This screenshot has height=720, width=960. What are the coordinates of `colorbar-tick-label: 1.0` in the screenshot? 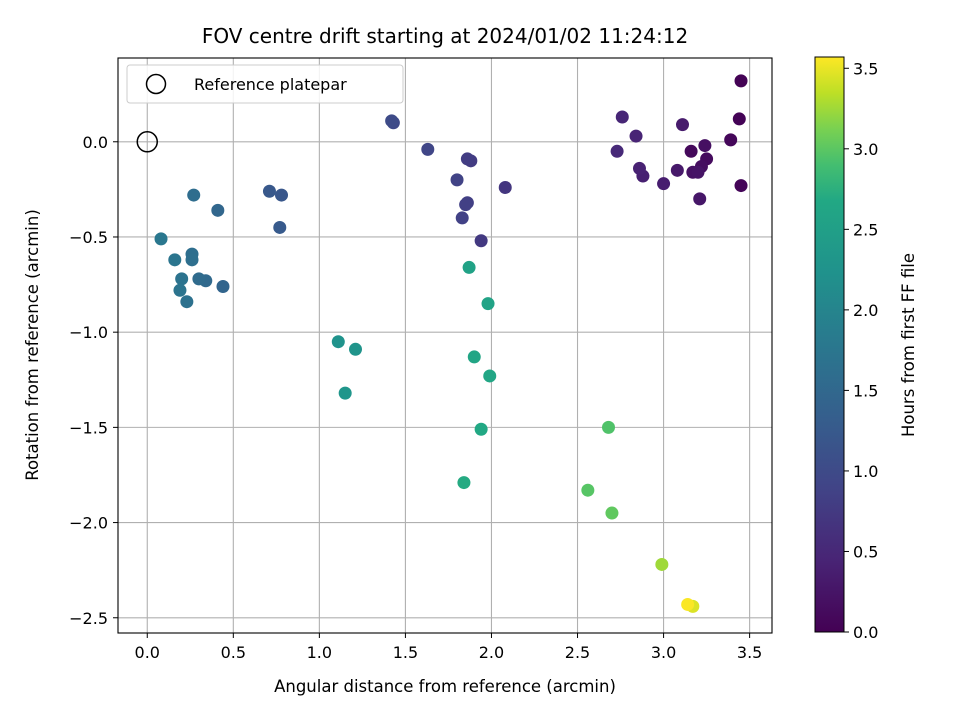 It's located at (865, 471).